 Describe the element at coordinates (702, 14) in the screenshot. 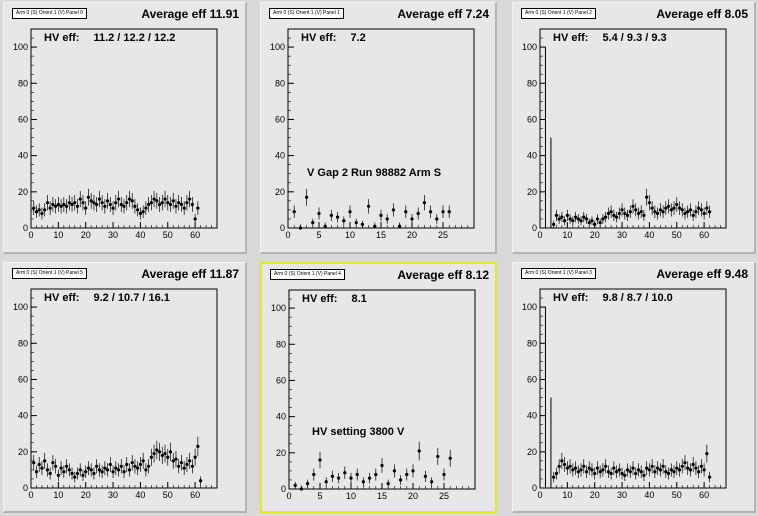

I see `average-eff-label: Average eff 8.05` at that location.